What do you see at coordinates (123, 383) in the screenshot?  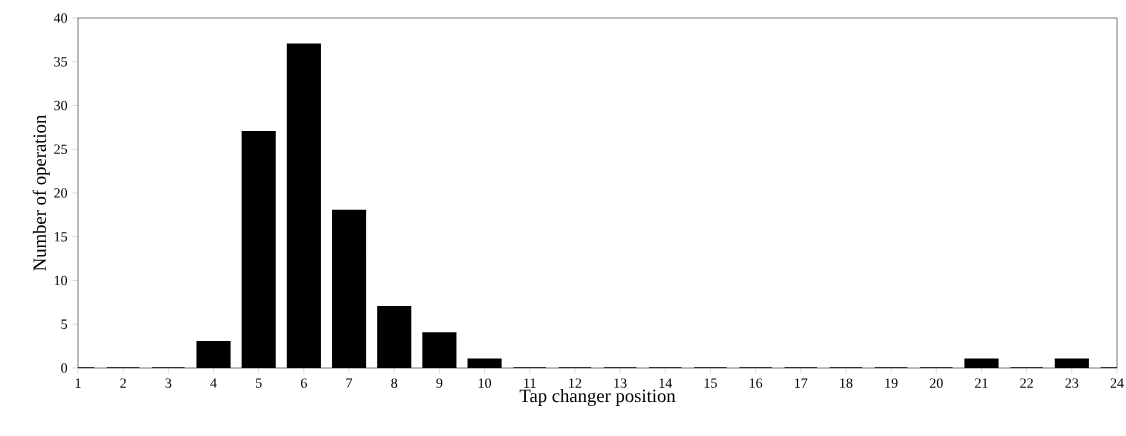 I see `x-tick-label: 2` at bounding box center [123, 383].